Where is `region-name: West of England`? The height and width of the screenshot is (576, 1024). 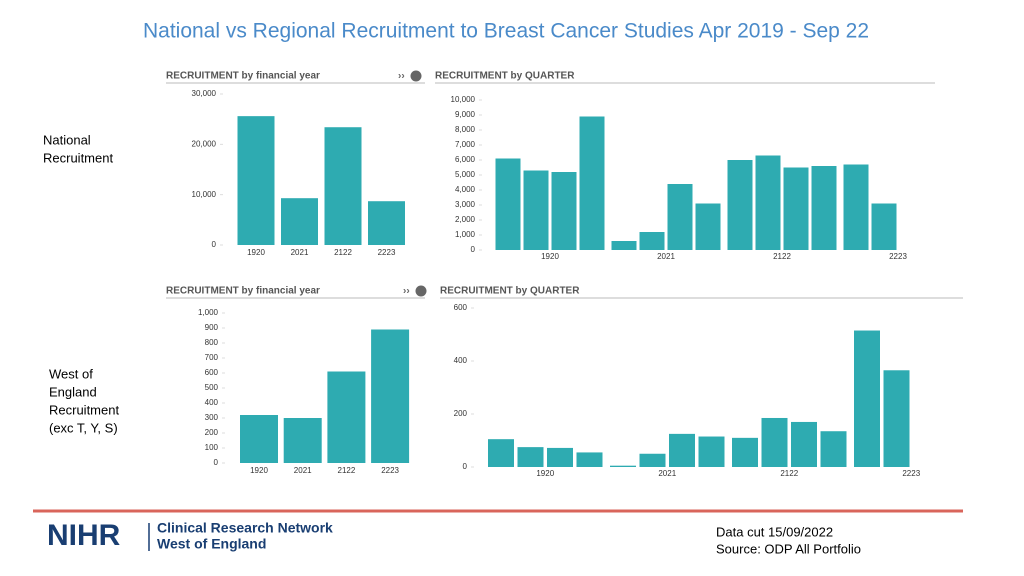 region-name: West of England is located at coordinates (211, 544).